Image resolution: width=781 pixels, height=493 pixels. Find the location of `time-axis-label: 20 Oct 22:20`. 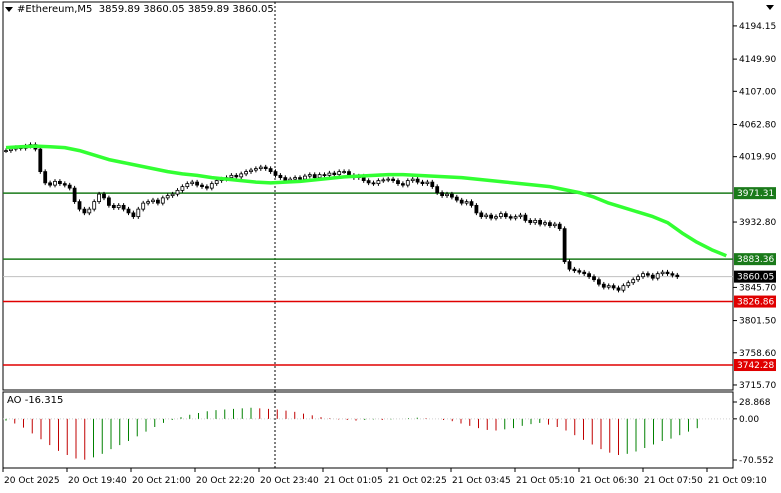

time-axis-label: 20 Oct 22:20 is located at coordinates (225, 481).